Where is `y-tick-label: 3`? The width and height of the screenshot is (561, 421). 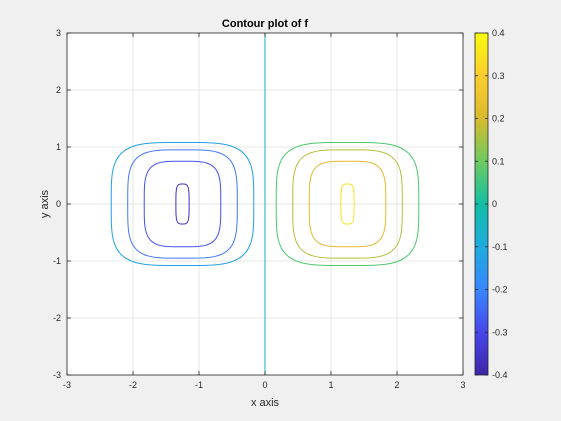
y-tick-label: 3 is located at coordinates (58, 33).